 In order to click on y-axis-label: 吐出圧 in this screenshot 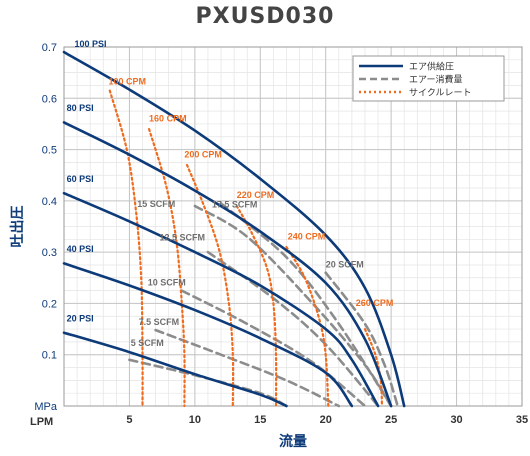, I will do `click(17, 227)`.